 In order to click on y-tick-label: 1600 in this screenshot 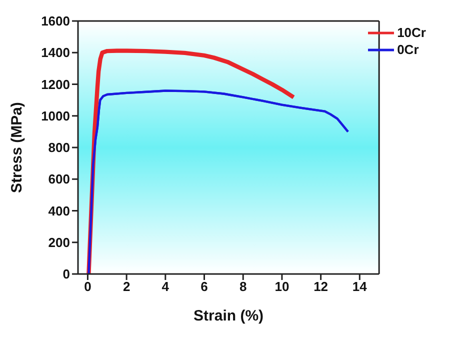, I will do `click(55, 21)`.